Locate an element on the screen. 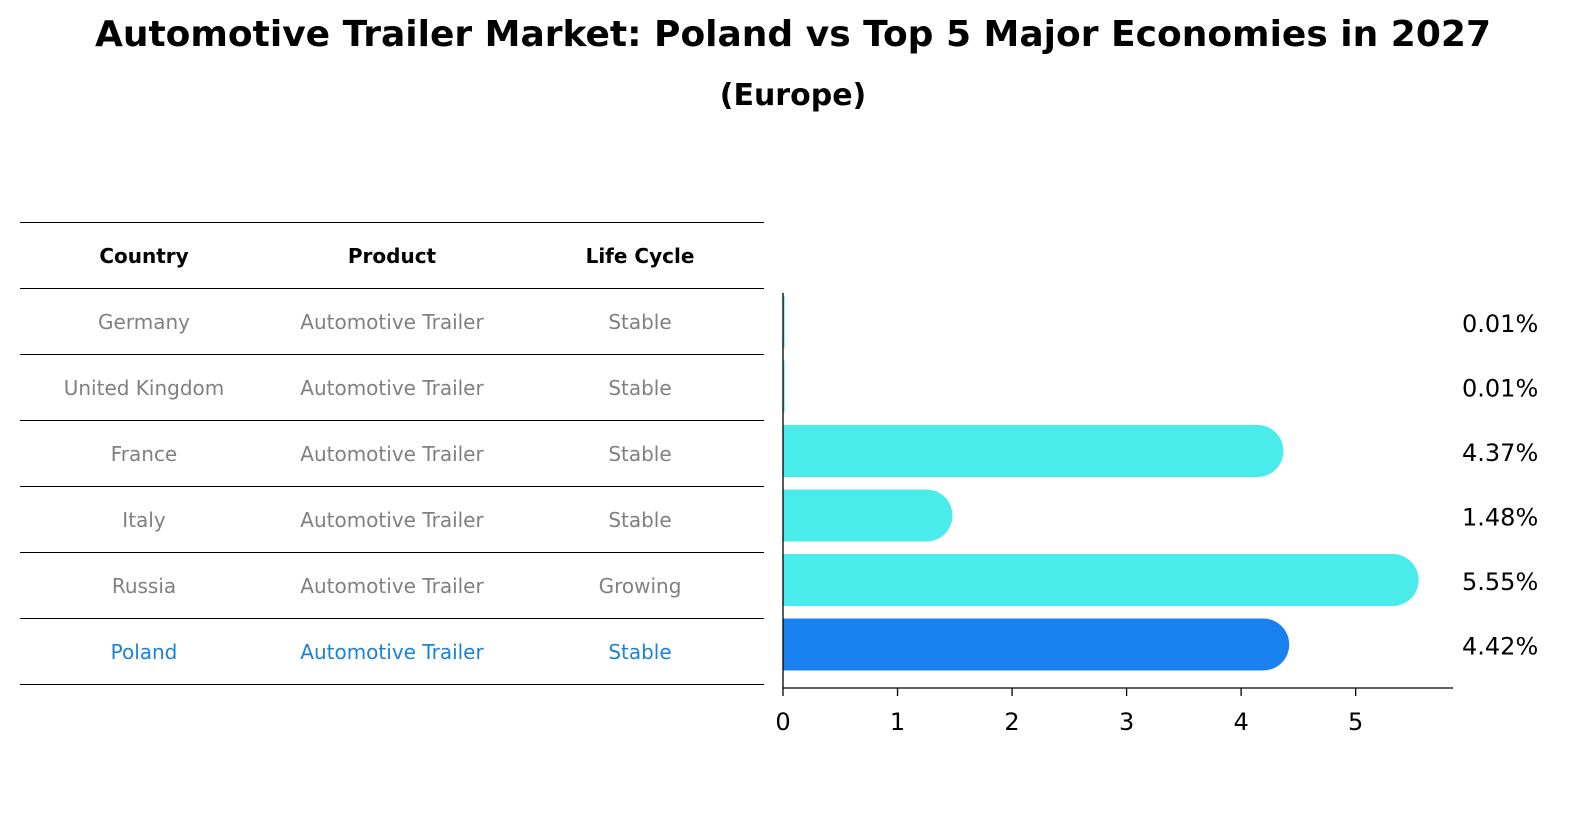  x-tick-label: 4 is located at coordinates (1240, 722).